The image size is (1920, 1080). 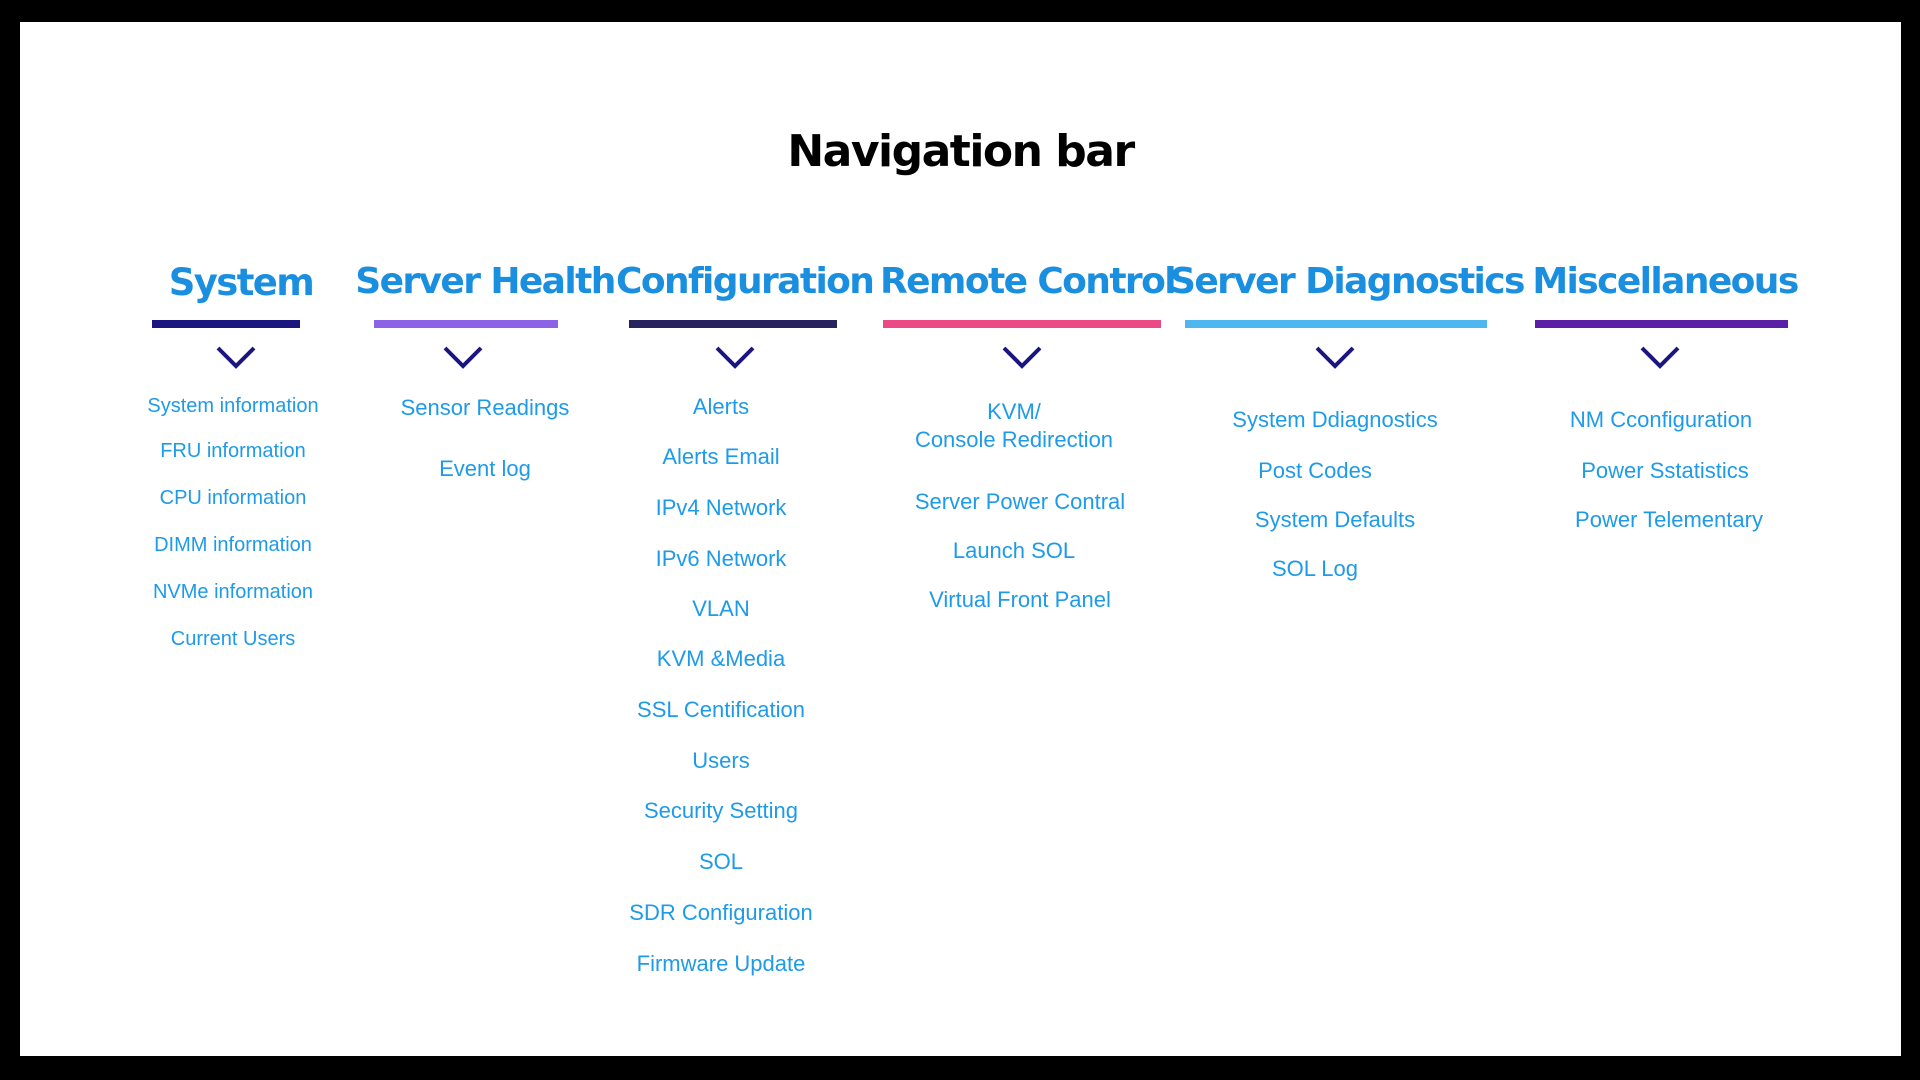 I want to click on nav-underline-server-health, so click(x=466, y=324).